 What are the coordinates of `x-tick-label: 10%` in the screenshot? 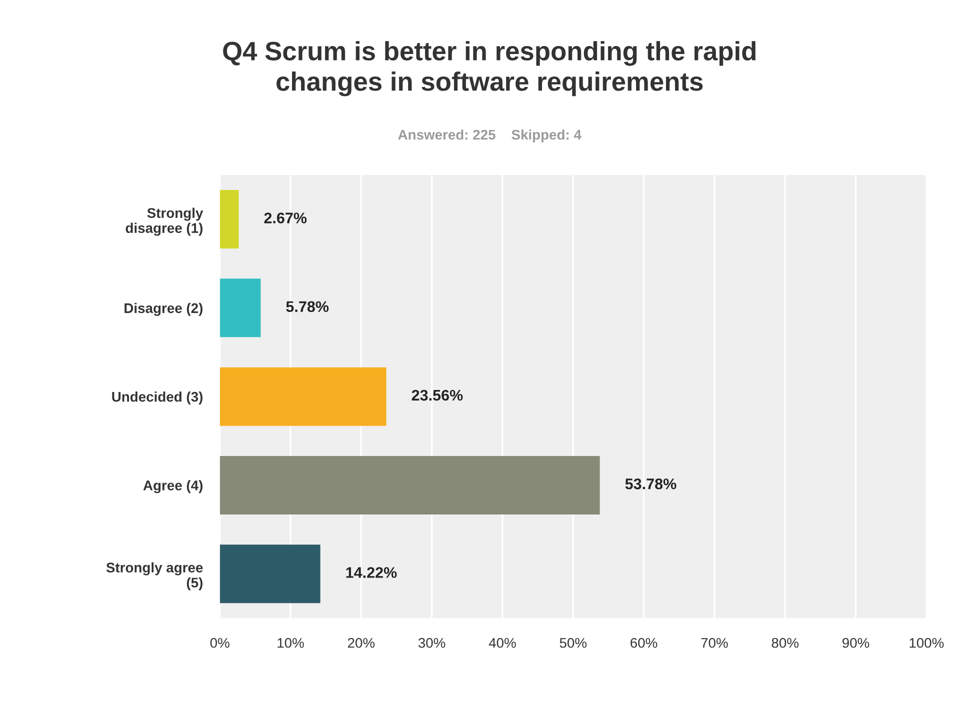 It's located at (291, 643).